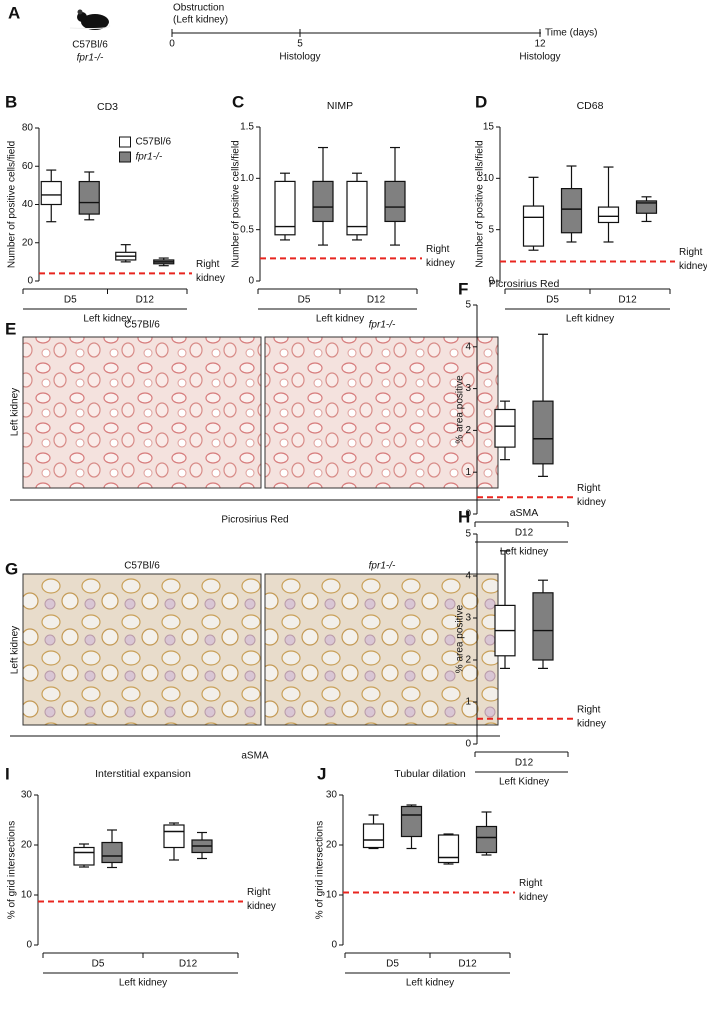  I want to click on panel-label: C, so click(238, 101).